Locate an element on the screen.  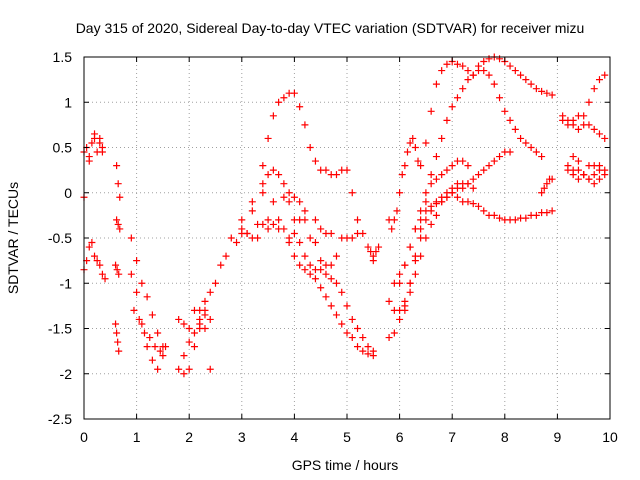
y-tick-label: -1.5 is located at coordinates (60, 329).